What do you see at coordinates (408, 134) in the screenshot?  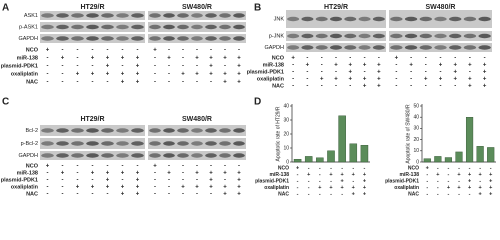 I see `y-axis-label: Apoptotic rate of SW480/R` at bounding box center [408, 134].